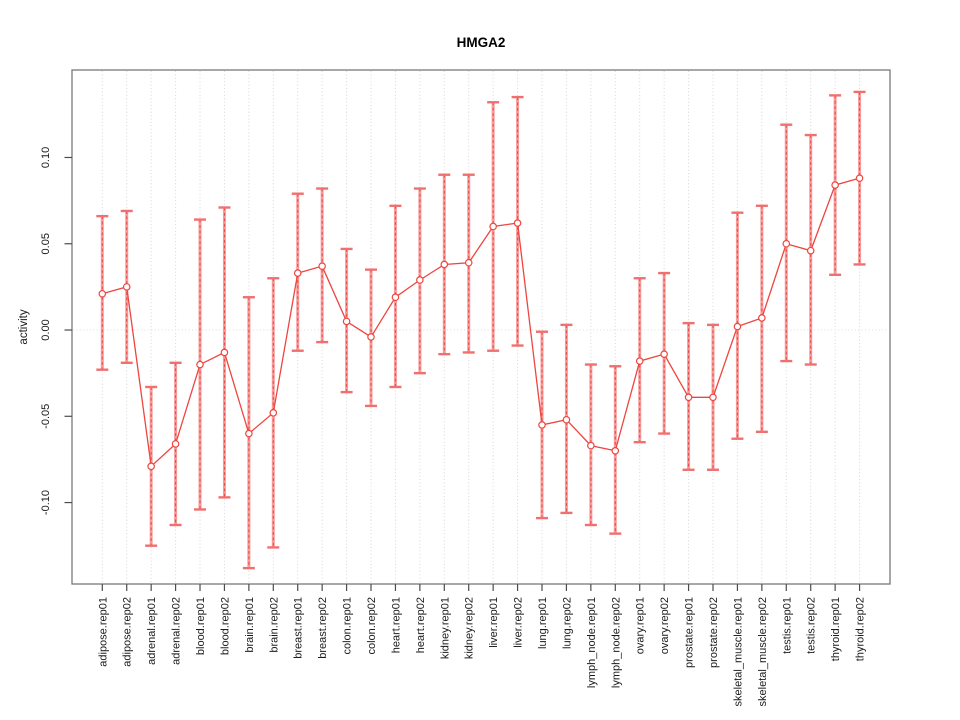 The width and height of the screenshot is (960, 720). Describe the element at coordinates (445, 628) in the screenshot. I see `x-tick-label: kidney.rep01` at that location.